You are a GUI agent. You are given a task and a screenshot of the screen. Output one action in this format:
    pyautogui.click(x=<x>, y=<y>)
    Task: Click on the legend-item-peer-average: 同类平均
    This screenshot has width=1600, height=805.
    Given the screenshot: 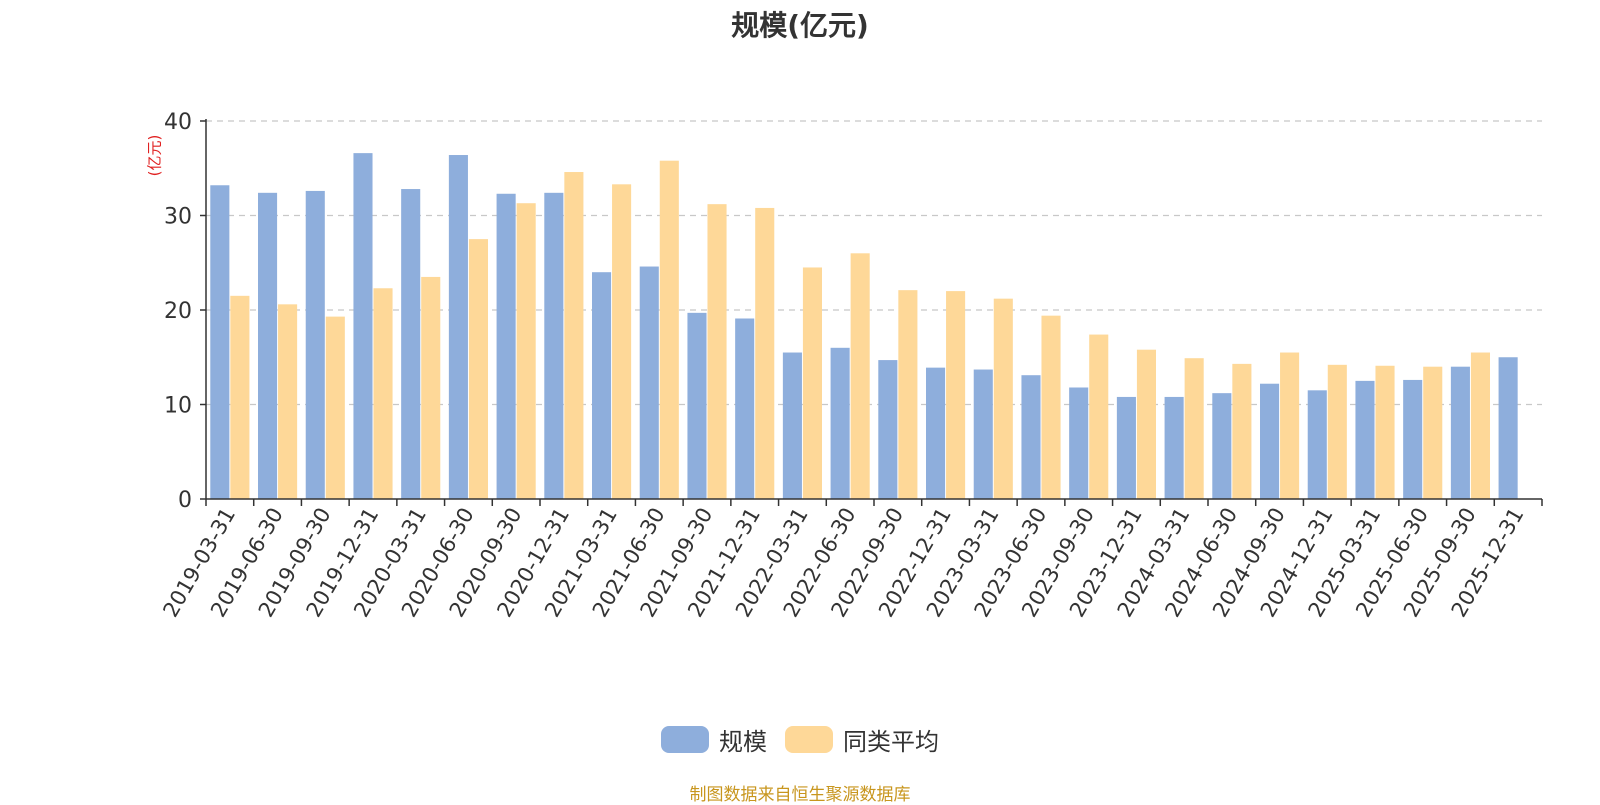 What is the action you would take?
    pyautogui.click(x=862, y=739)
    